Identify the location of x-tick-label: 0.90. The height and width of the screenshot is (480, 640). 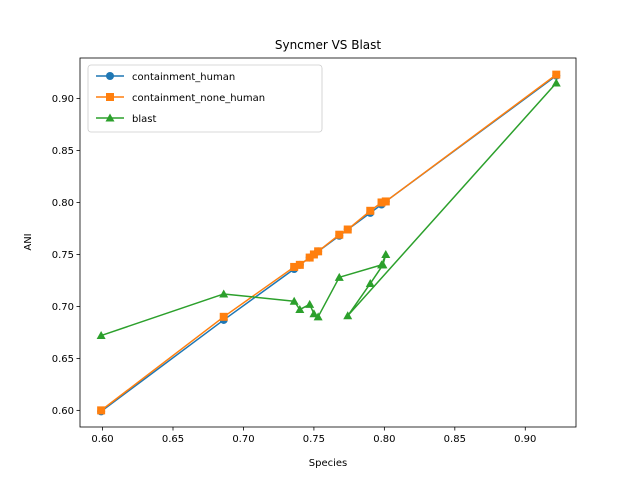
(525, 439).